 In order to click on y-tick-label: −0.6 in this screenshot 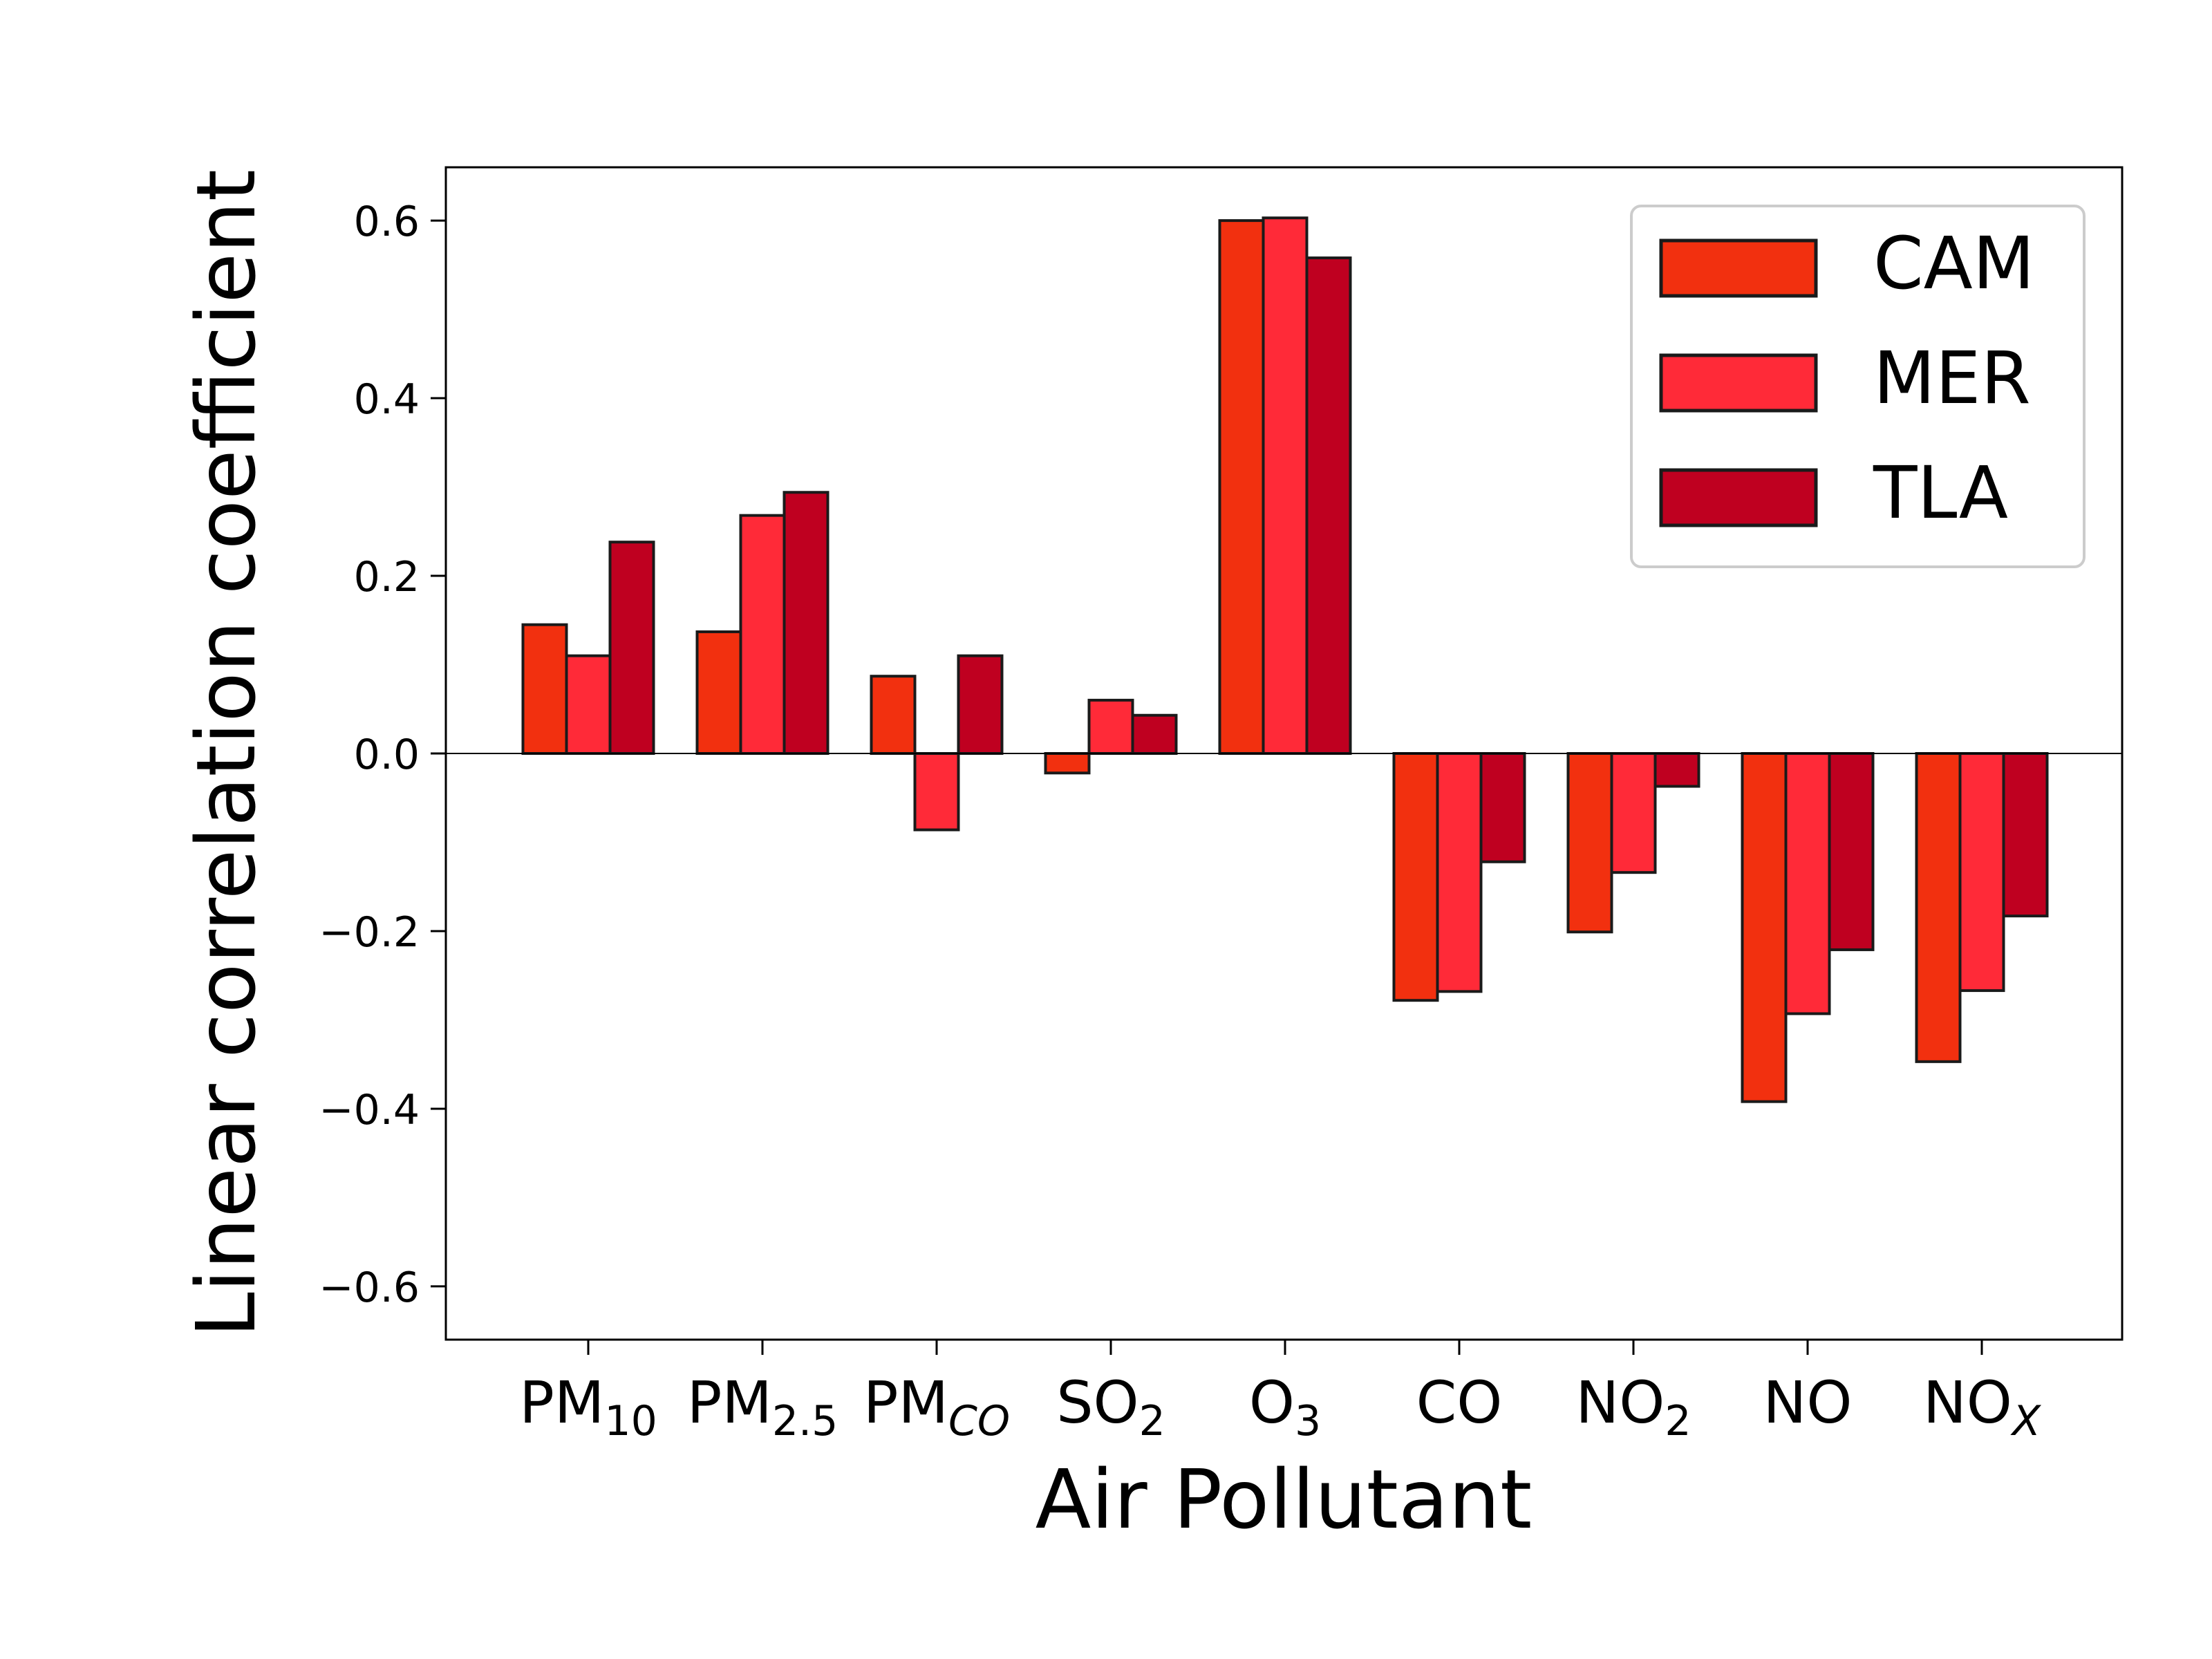, I will do `click(370, 1288)`.